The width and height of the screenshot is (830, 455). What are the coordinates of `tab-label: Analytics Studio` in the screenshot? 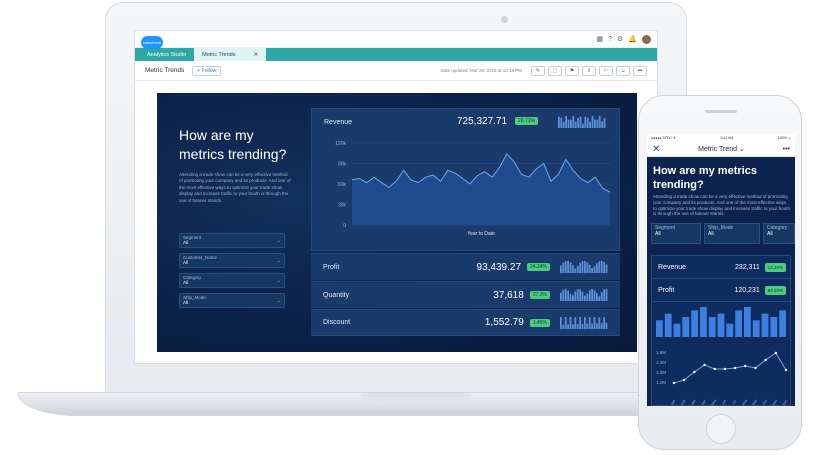 It's located at (167, 54).